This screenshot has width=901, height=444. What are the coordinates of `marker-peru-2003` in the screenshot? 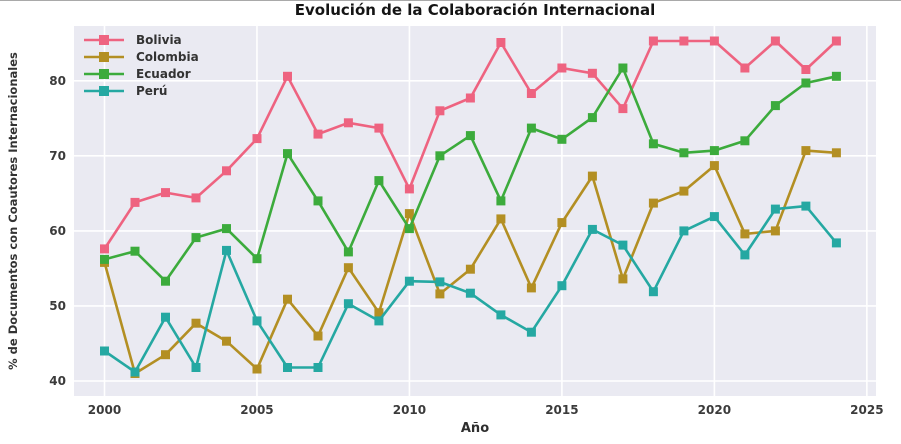 It's located at (196, 367).